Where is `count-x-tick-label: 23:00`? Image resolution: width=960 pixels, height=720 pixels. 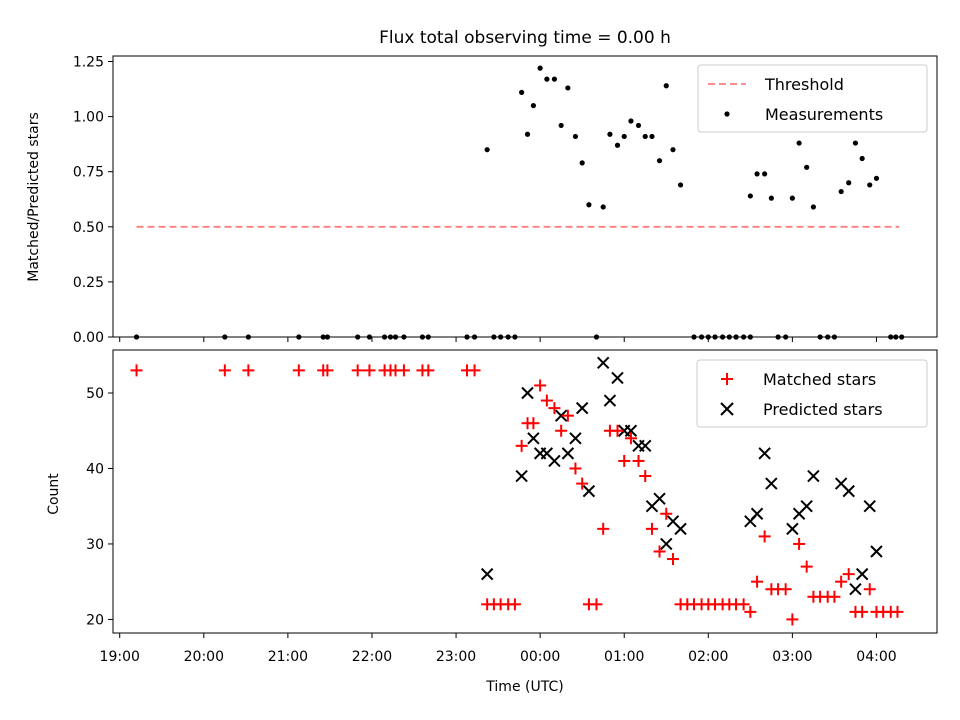 count-x-tick-label: 23:00 is located at coordinates (456, 657).